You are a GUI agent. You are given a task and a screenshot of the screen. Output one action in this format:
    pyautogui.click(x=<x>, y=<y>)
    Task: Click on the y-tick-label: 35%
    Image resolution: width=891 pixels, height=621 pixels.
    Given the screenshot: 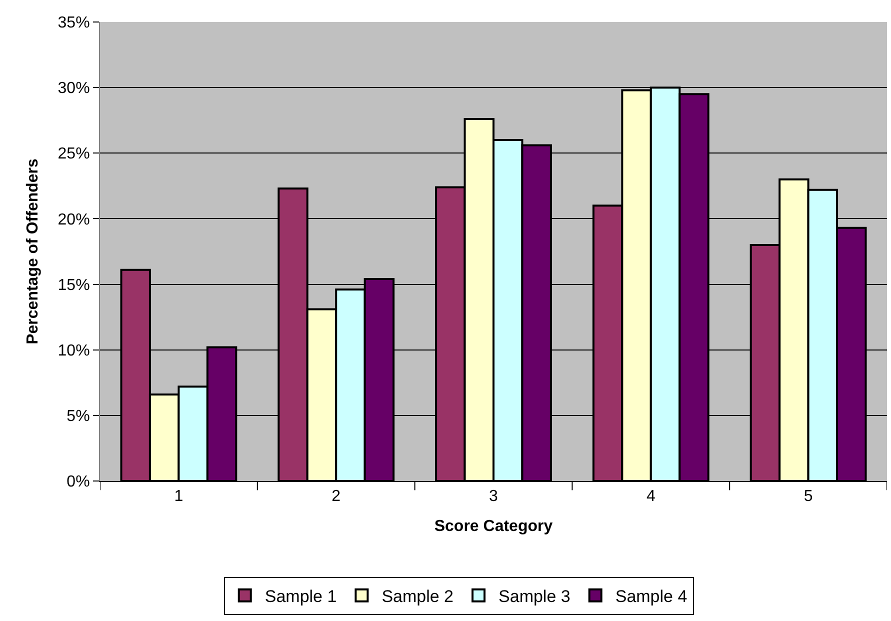 What is the action you would take?
    pyautogui.click(x=74, y=23)
    